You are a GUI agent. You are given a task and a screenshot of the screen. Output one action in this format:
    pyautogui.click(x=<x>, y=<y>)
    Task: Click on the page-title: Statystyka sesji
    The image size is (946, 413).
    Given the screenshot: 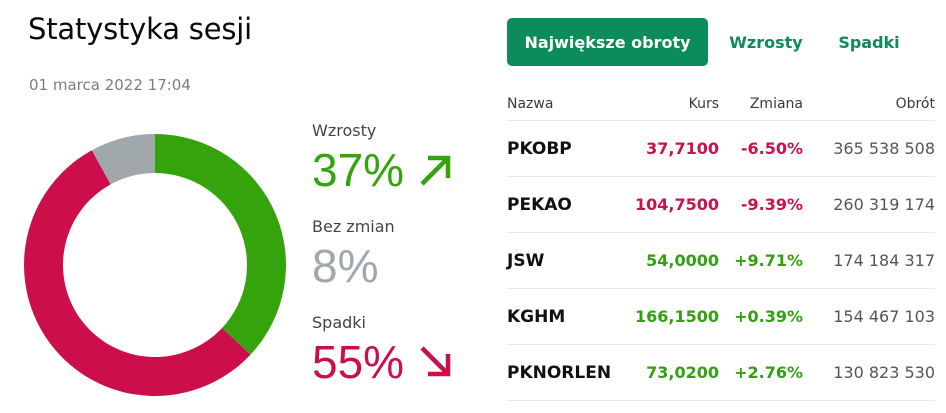 What is the action you would take?
    pyautogui.click(x=140, y=29)
    